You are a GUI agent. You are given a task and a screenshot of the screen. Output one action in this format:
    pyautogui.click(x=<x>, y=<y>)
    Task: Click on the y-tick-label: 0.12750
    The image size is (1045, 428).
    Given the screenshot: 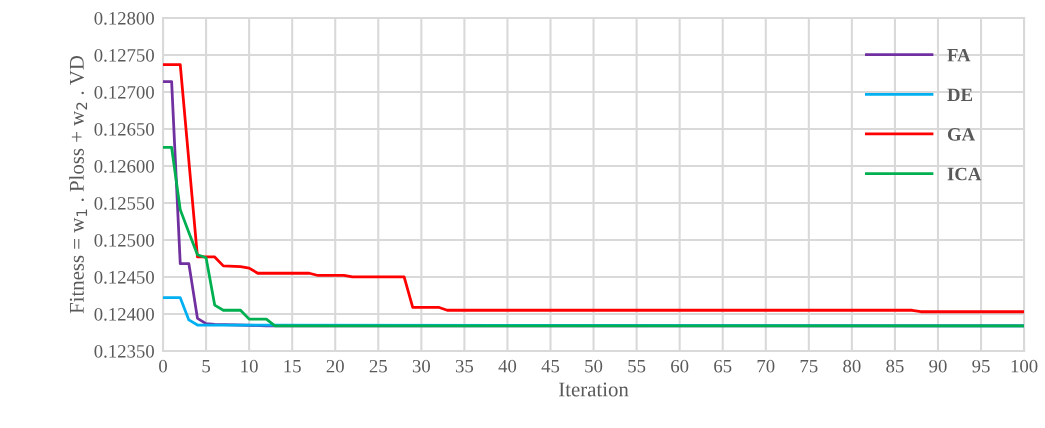 What is the action you would take?
    pyautogui.click(x=124, y=55)
    